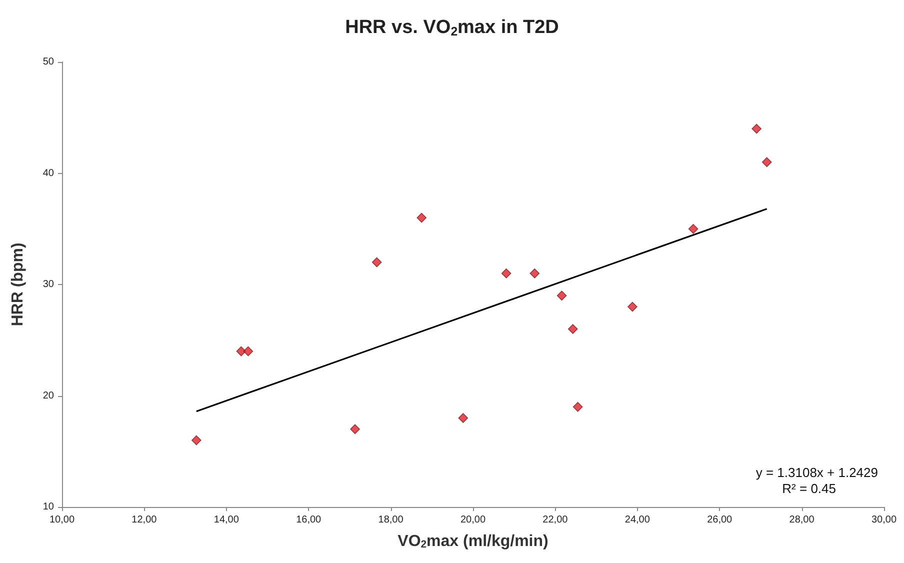  I want to click on x-tick-label: 14,00, so click(227, 520).